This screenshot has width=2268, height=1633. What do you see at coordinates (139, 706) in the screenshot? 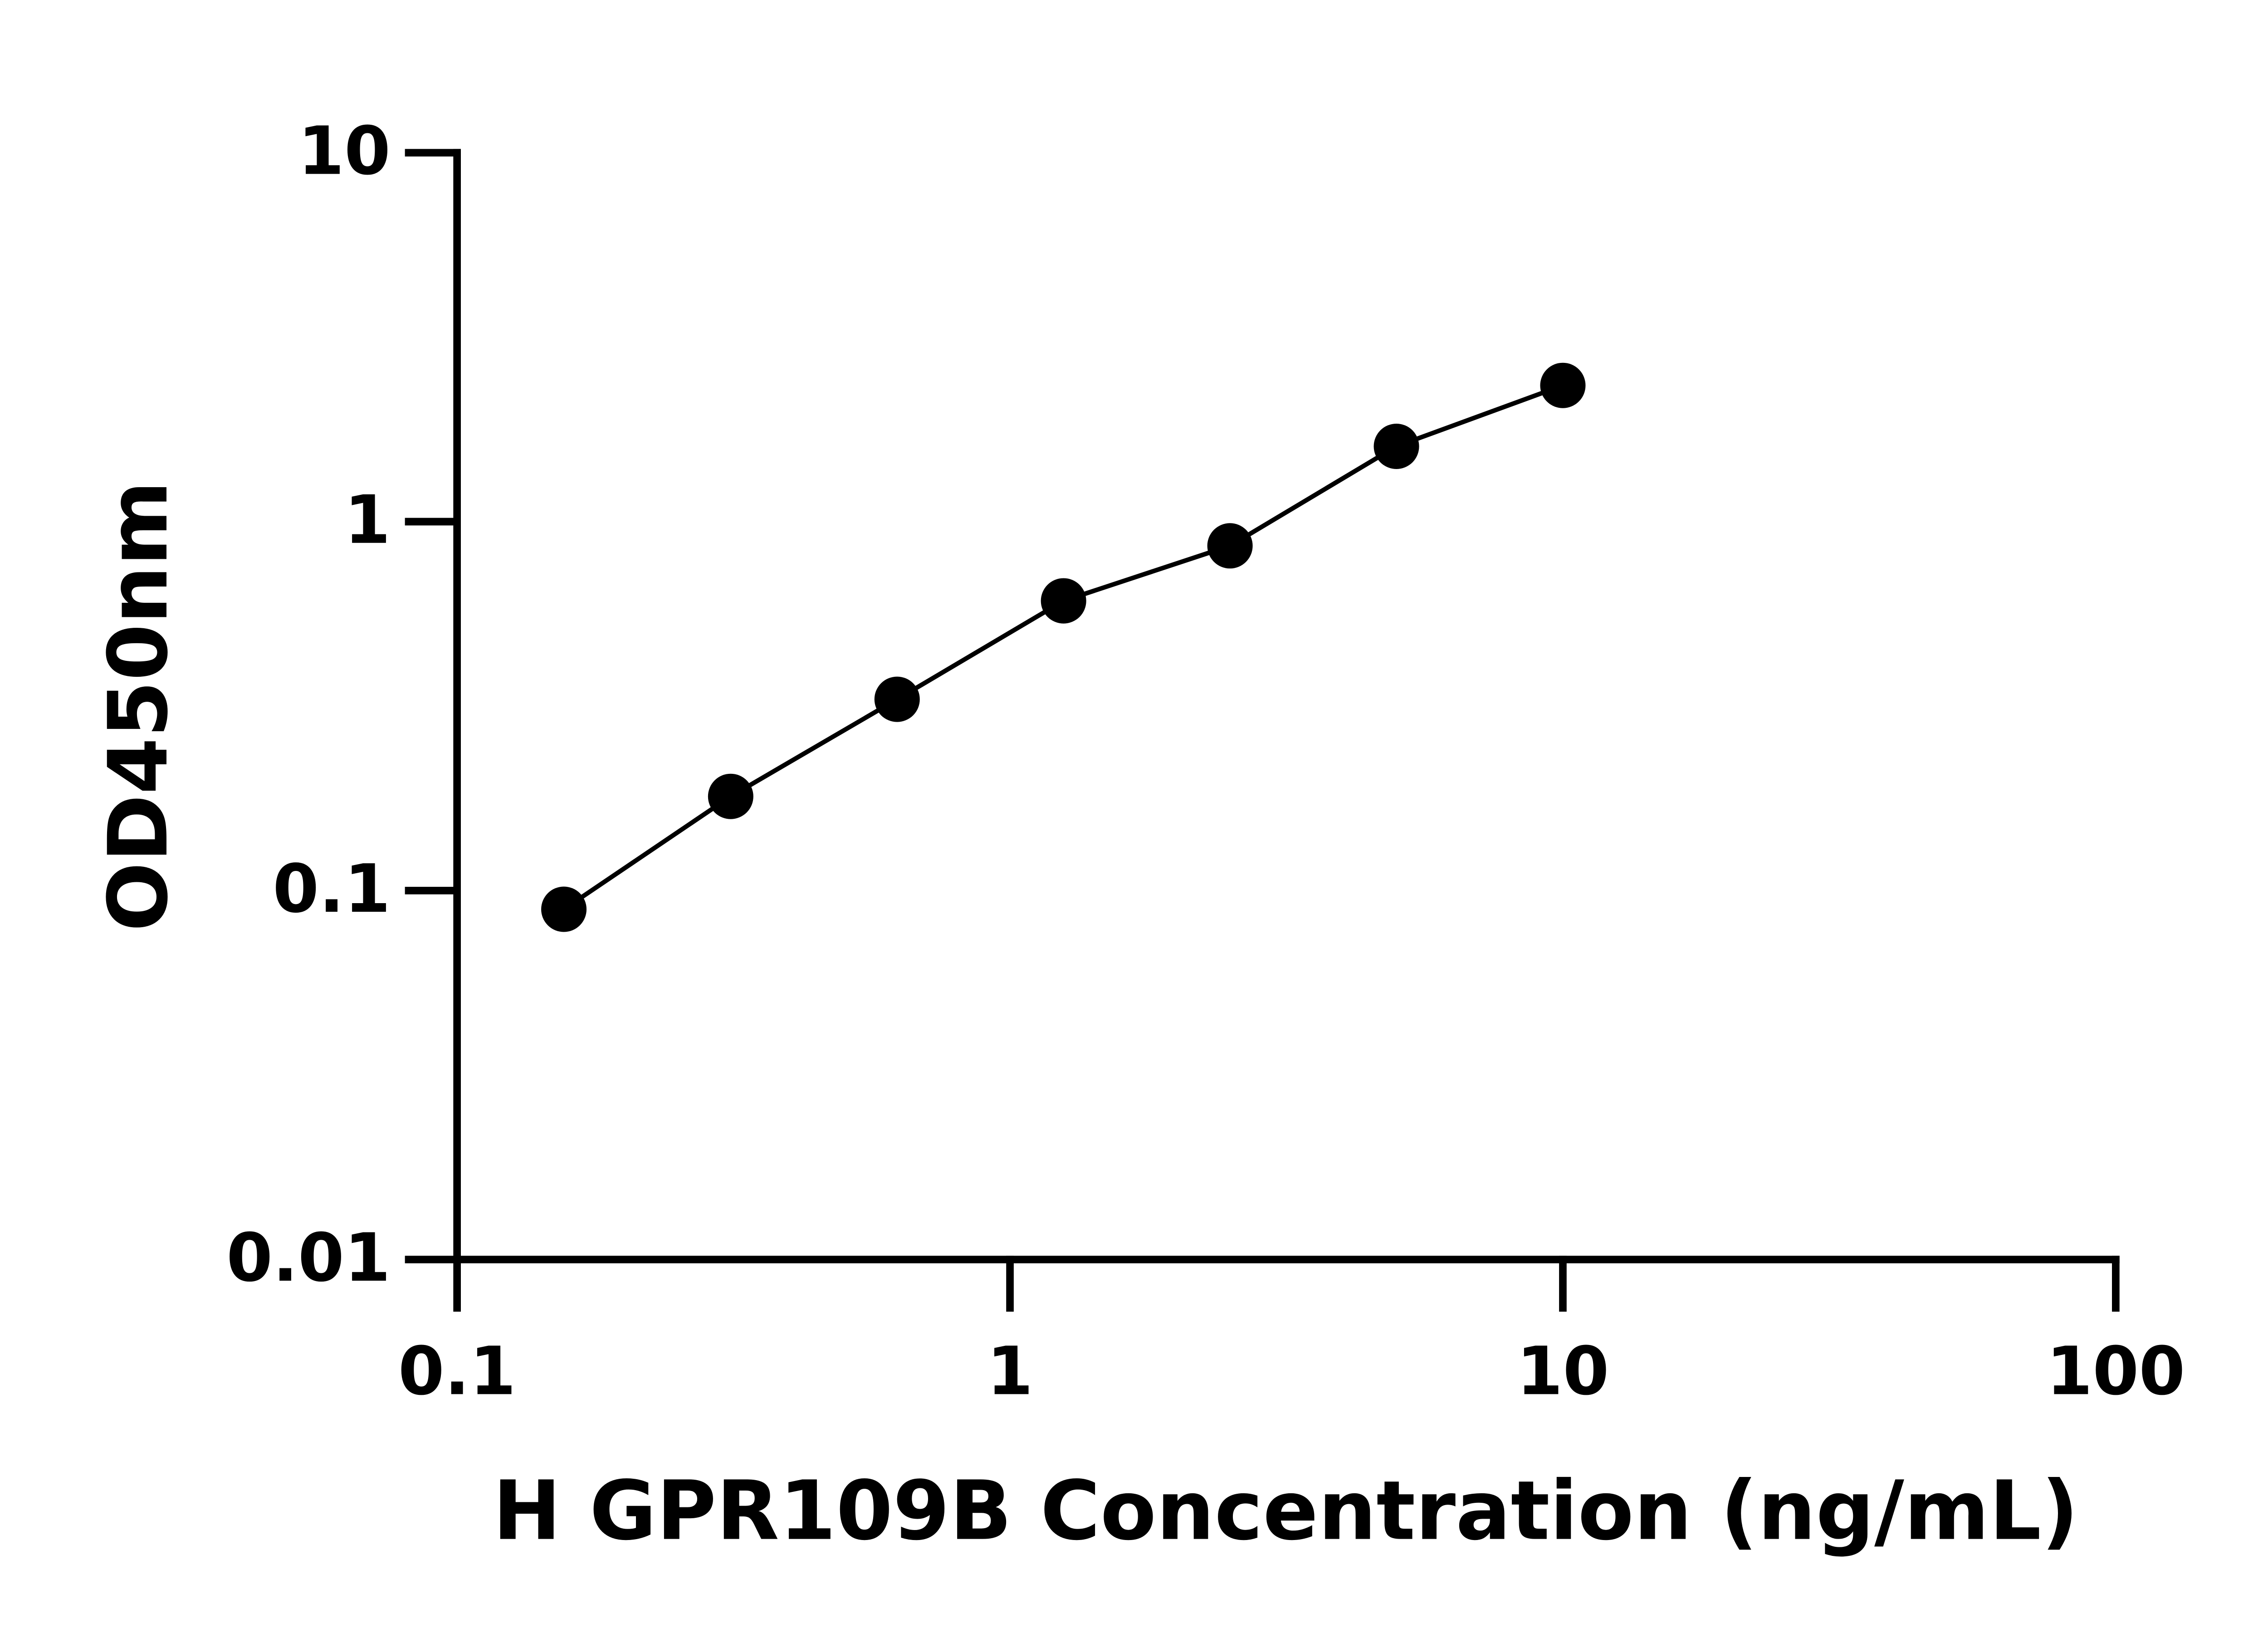
I see `y-axis-title: OD450nm` at bounding box center [139, 706].